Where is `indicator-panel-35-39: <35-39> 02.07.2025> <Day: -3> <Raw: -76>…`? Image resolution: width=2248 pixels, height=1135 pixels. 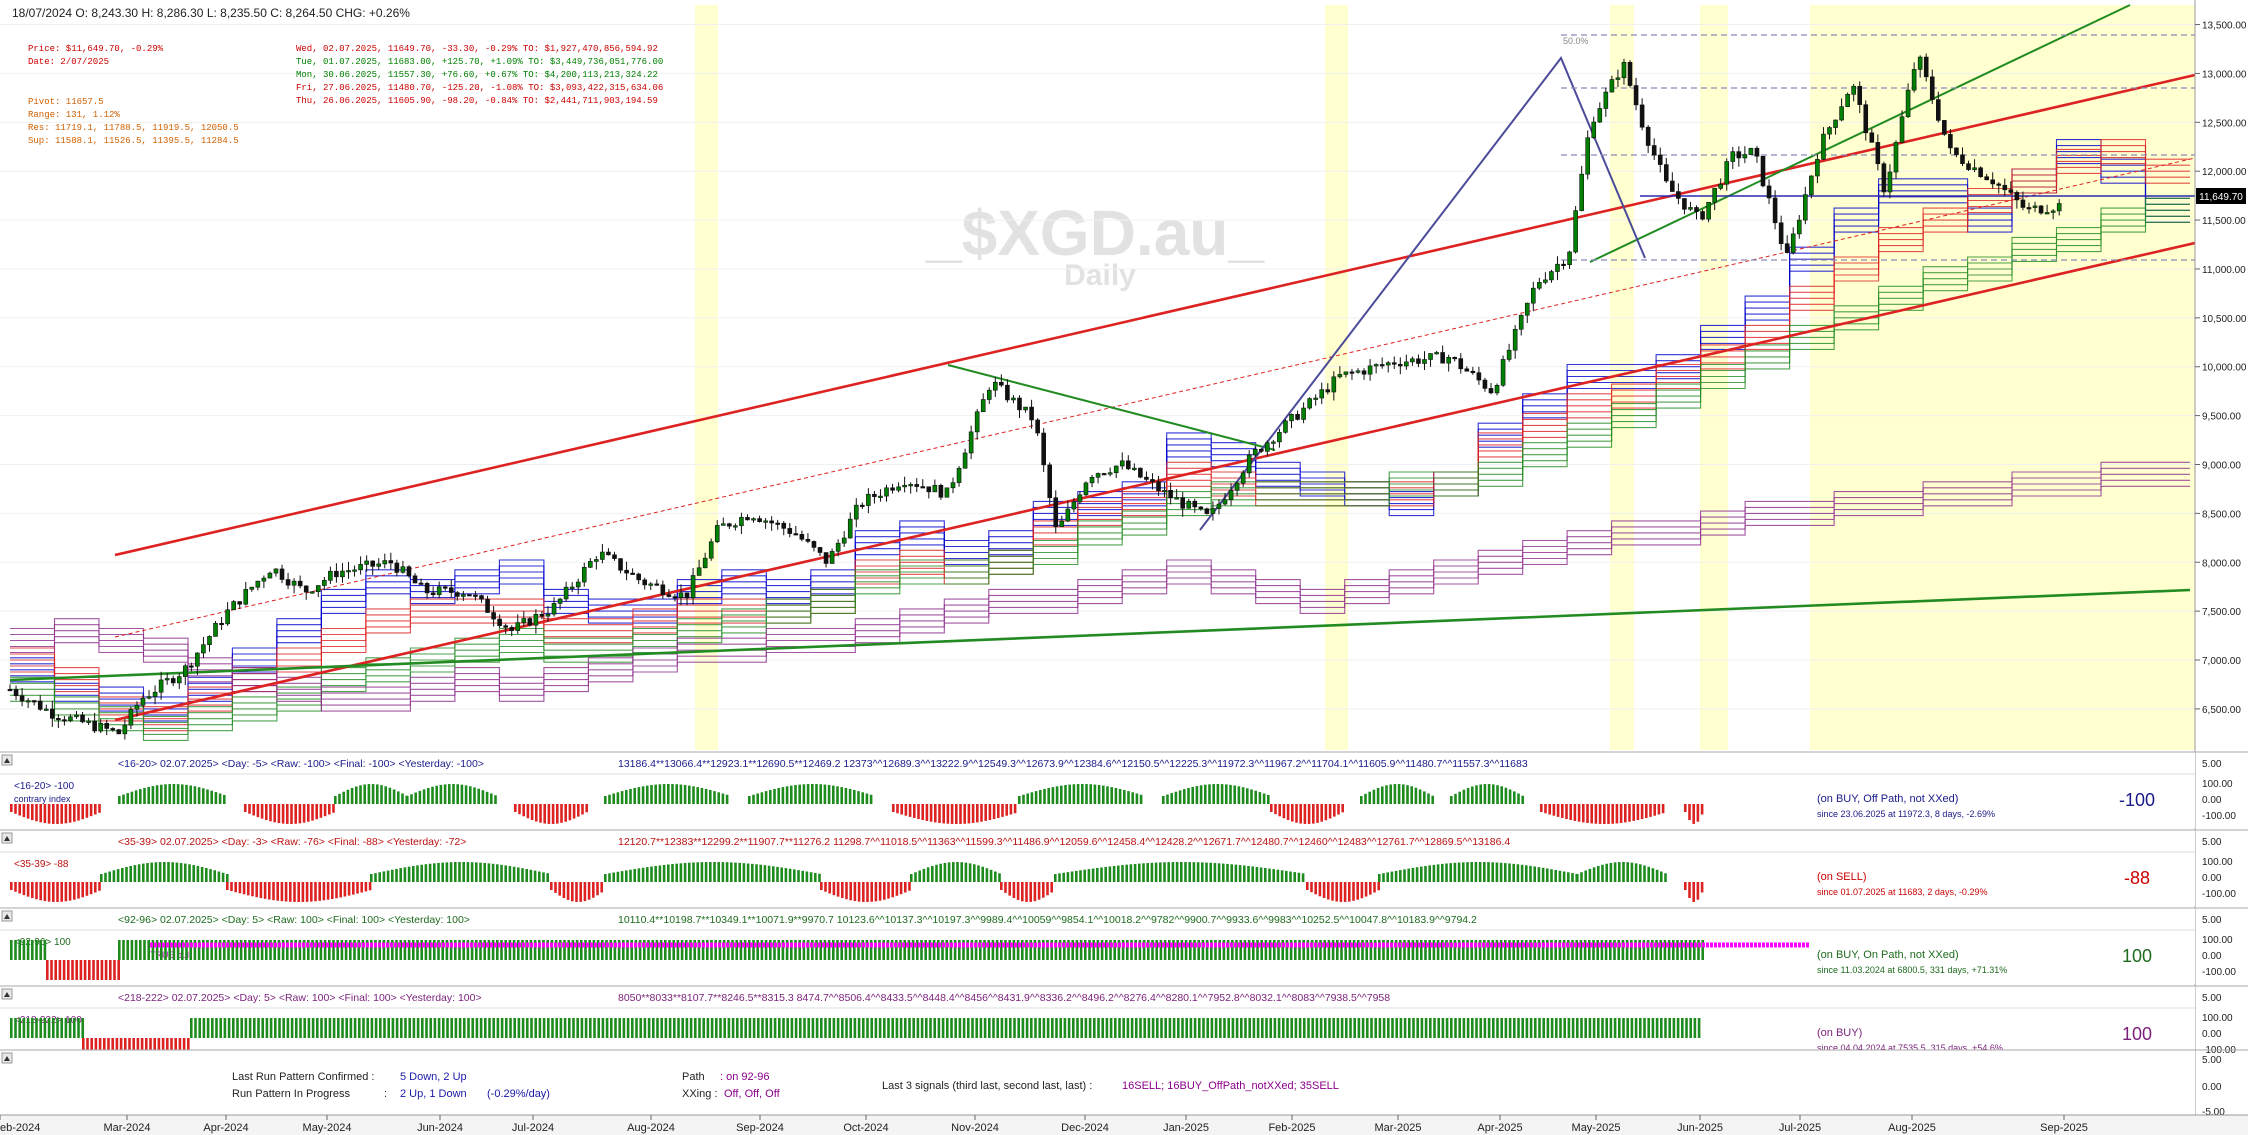 indicator-panel-35-39: <35-39> 02.07.2025> <Day: -3> <Raw: -76>… is located at coordinates (1124, 867).